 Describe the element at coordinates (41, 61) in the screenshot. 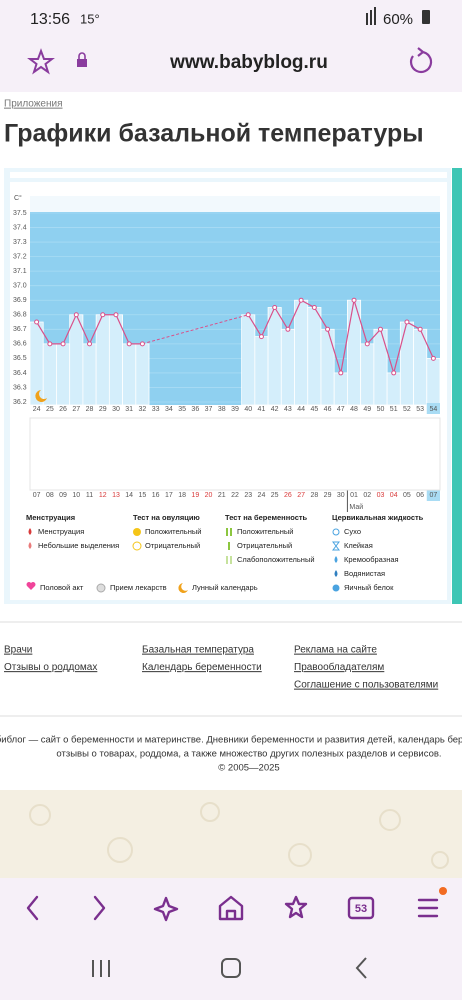

I see `bookmark-star` at that location.